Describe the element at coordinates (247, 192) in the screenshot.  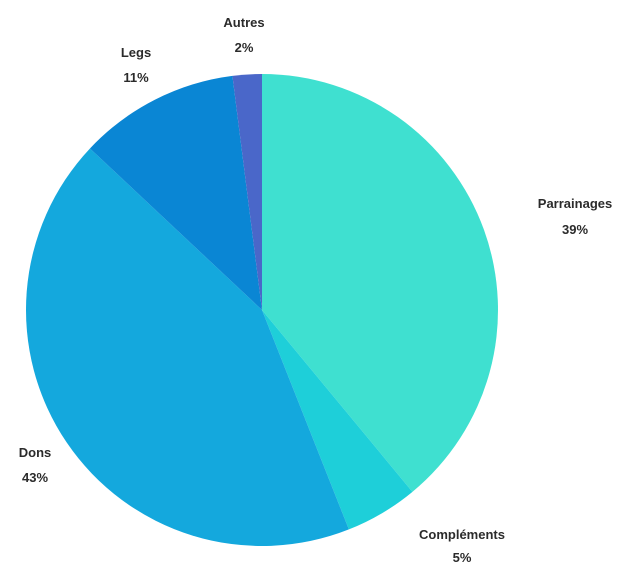
I see `pie-slice-autres` at that location.